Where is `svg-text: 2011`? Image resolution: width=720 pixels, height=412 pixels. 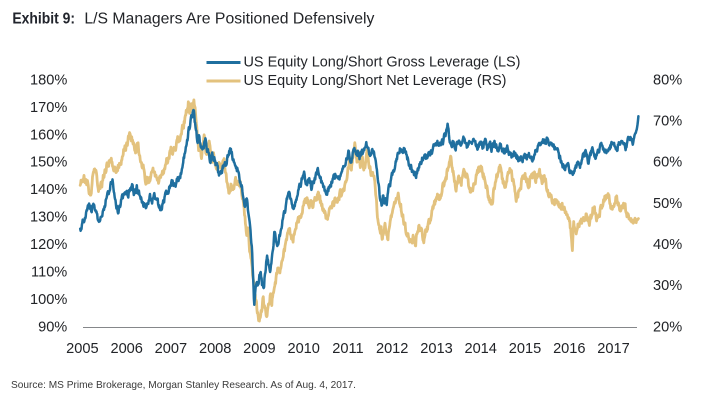 svg-text: 2011 is located at coordinates (347, 349).